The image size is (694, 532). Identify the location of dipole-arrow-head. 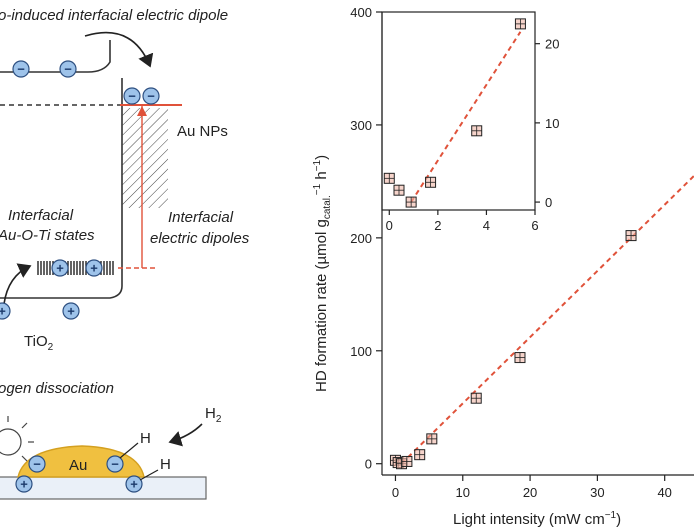
(142, 111).